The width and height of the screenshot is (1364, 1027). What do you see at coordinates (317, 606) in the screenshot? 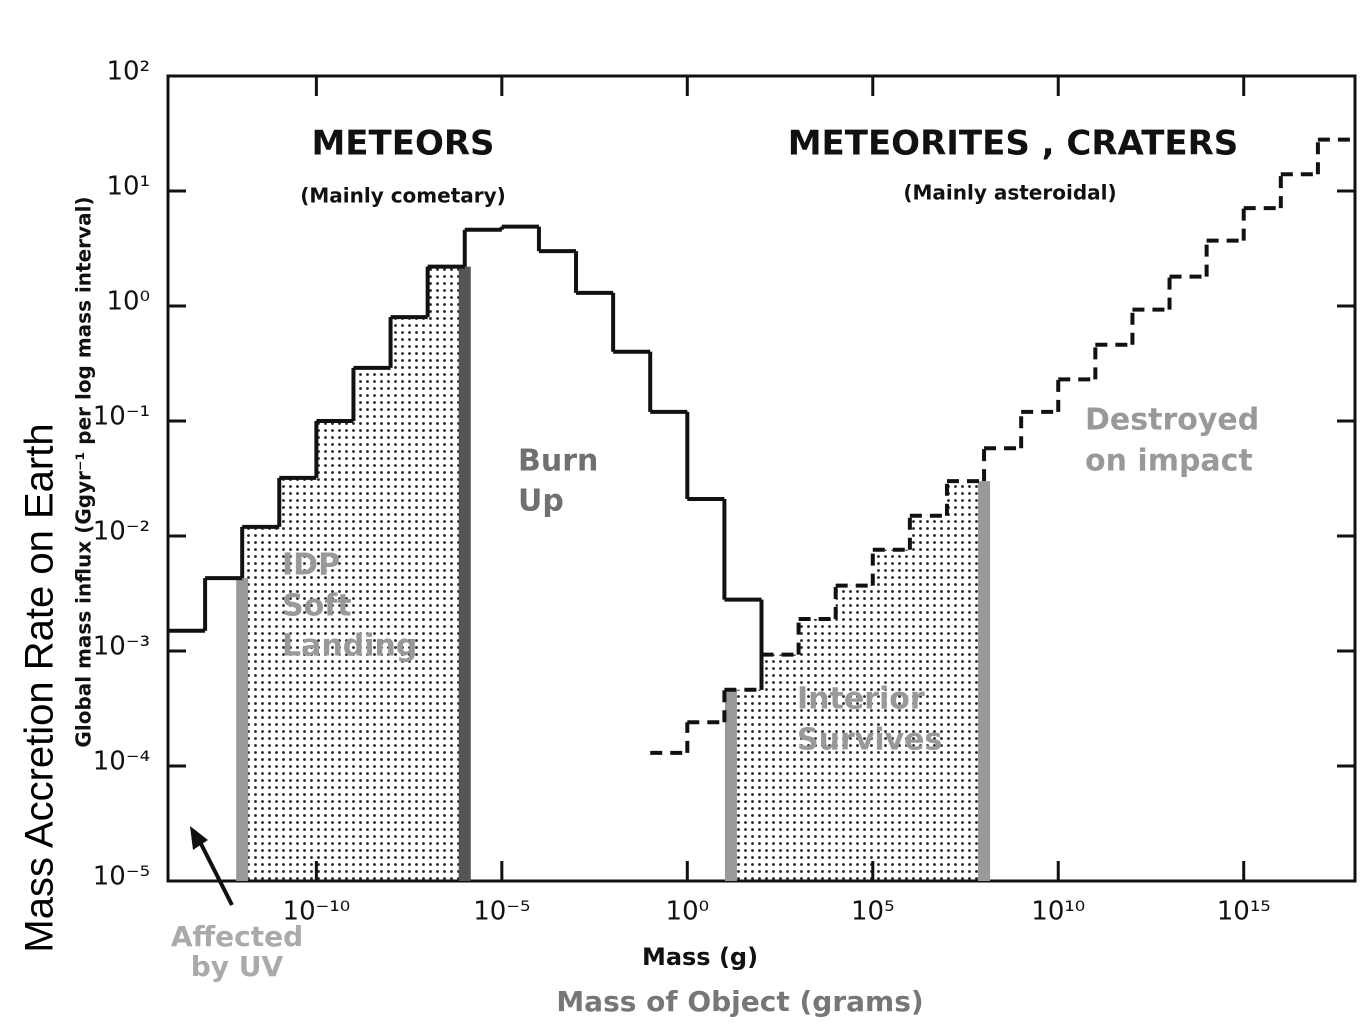
I see `annotation: Soft` at bounding box center [317, 606].